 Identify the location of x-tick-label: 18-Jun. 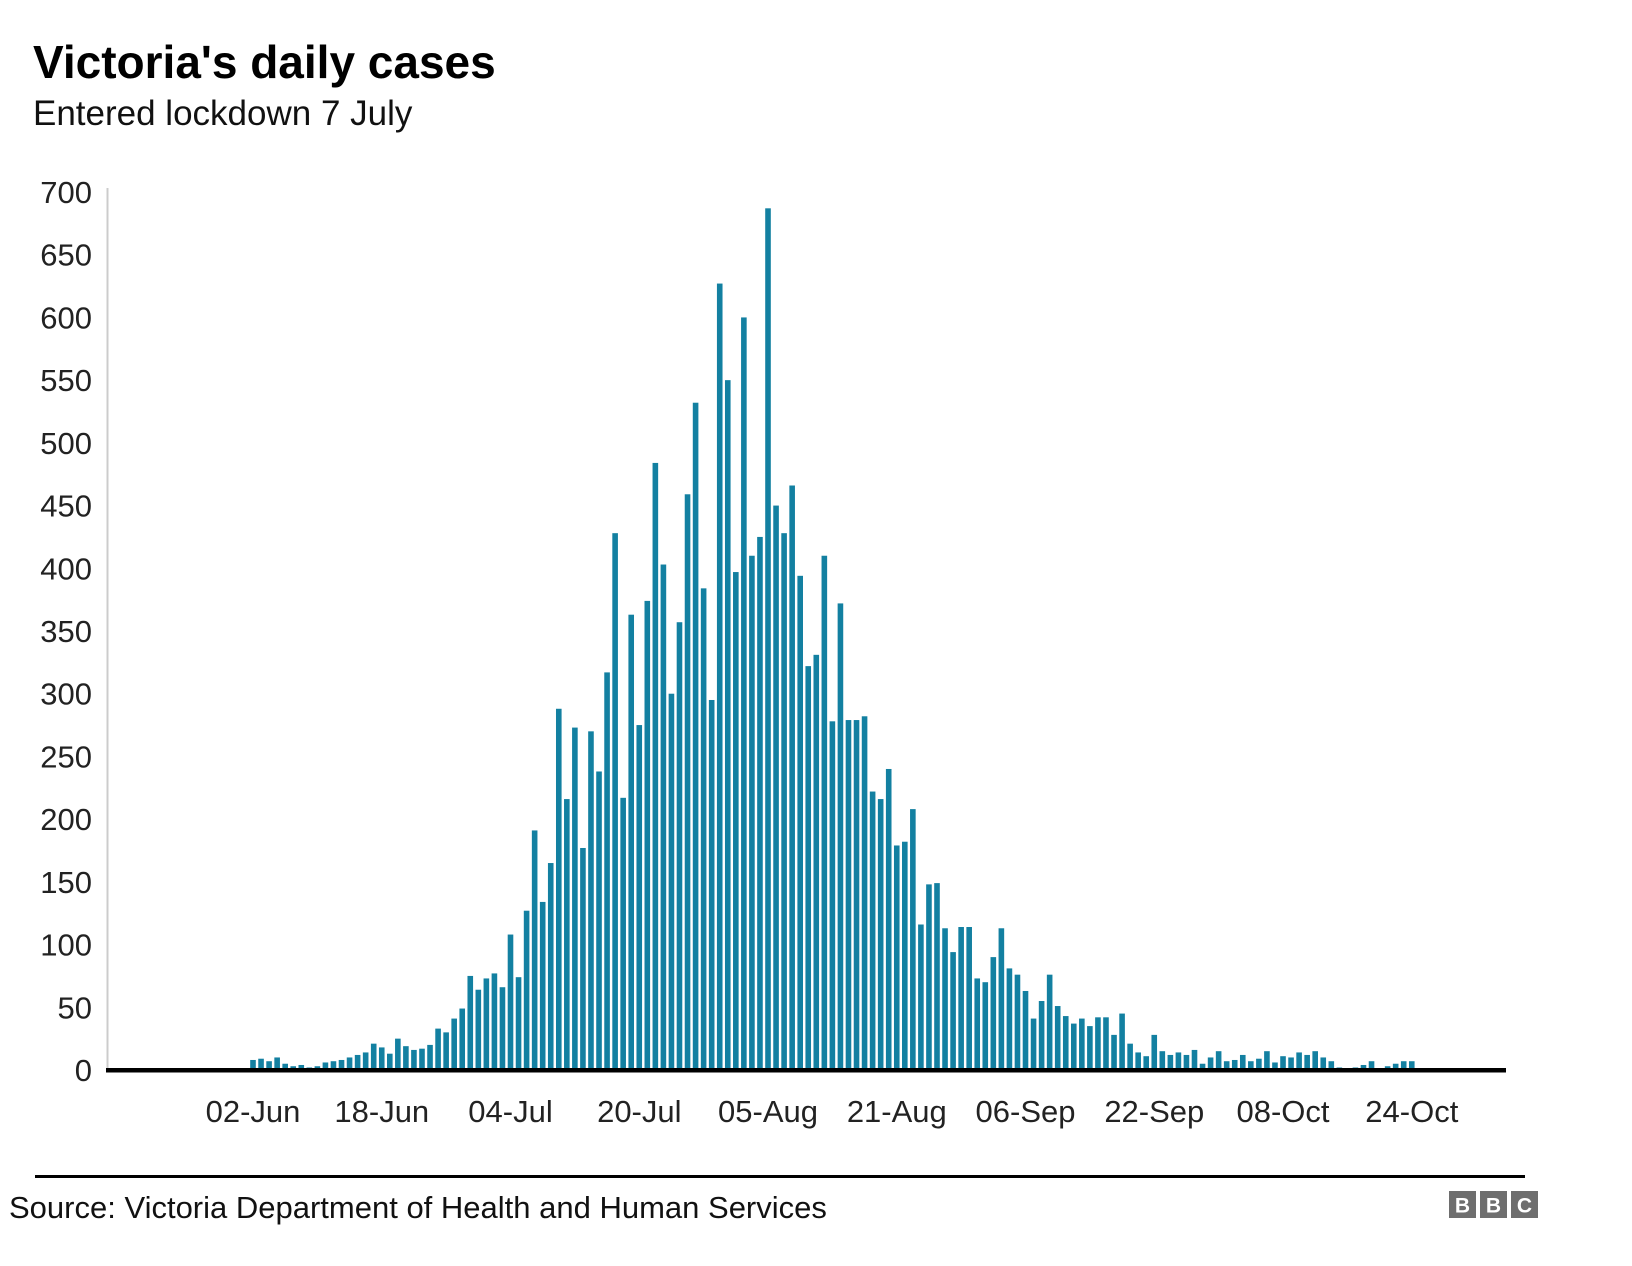
(381, 1111).